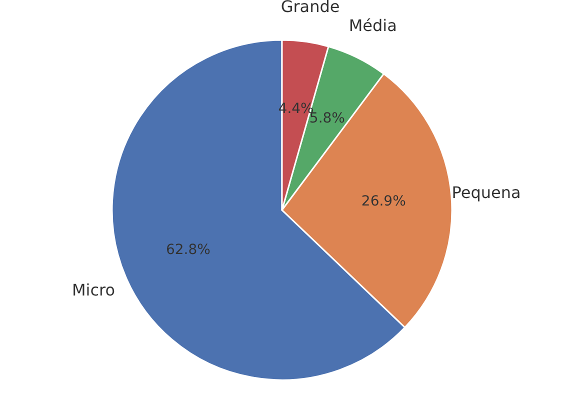  What do you see at coordinates (372, 26) in the screenshot?
I see `slice-label: Média` at bounding box center [372, 26].